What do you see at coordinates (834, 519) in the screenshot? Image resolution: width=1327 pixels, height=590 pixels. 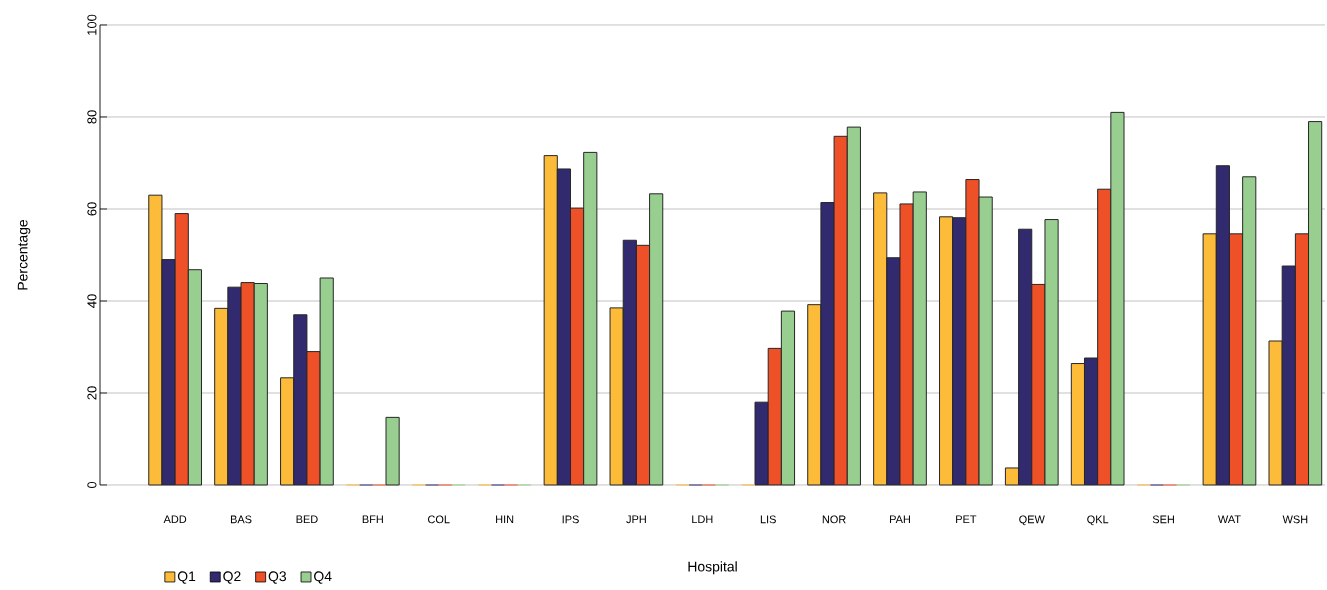 I see `x-tick-label: NOR` at bounding box center [834, 519].